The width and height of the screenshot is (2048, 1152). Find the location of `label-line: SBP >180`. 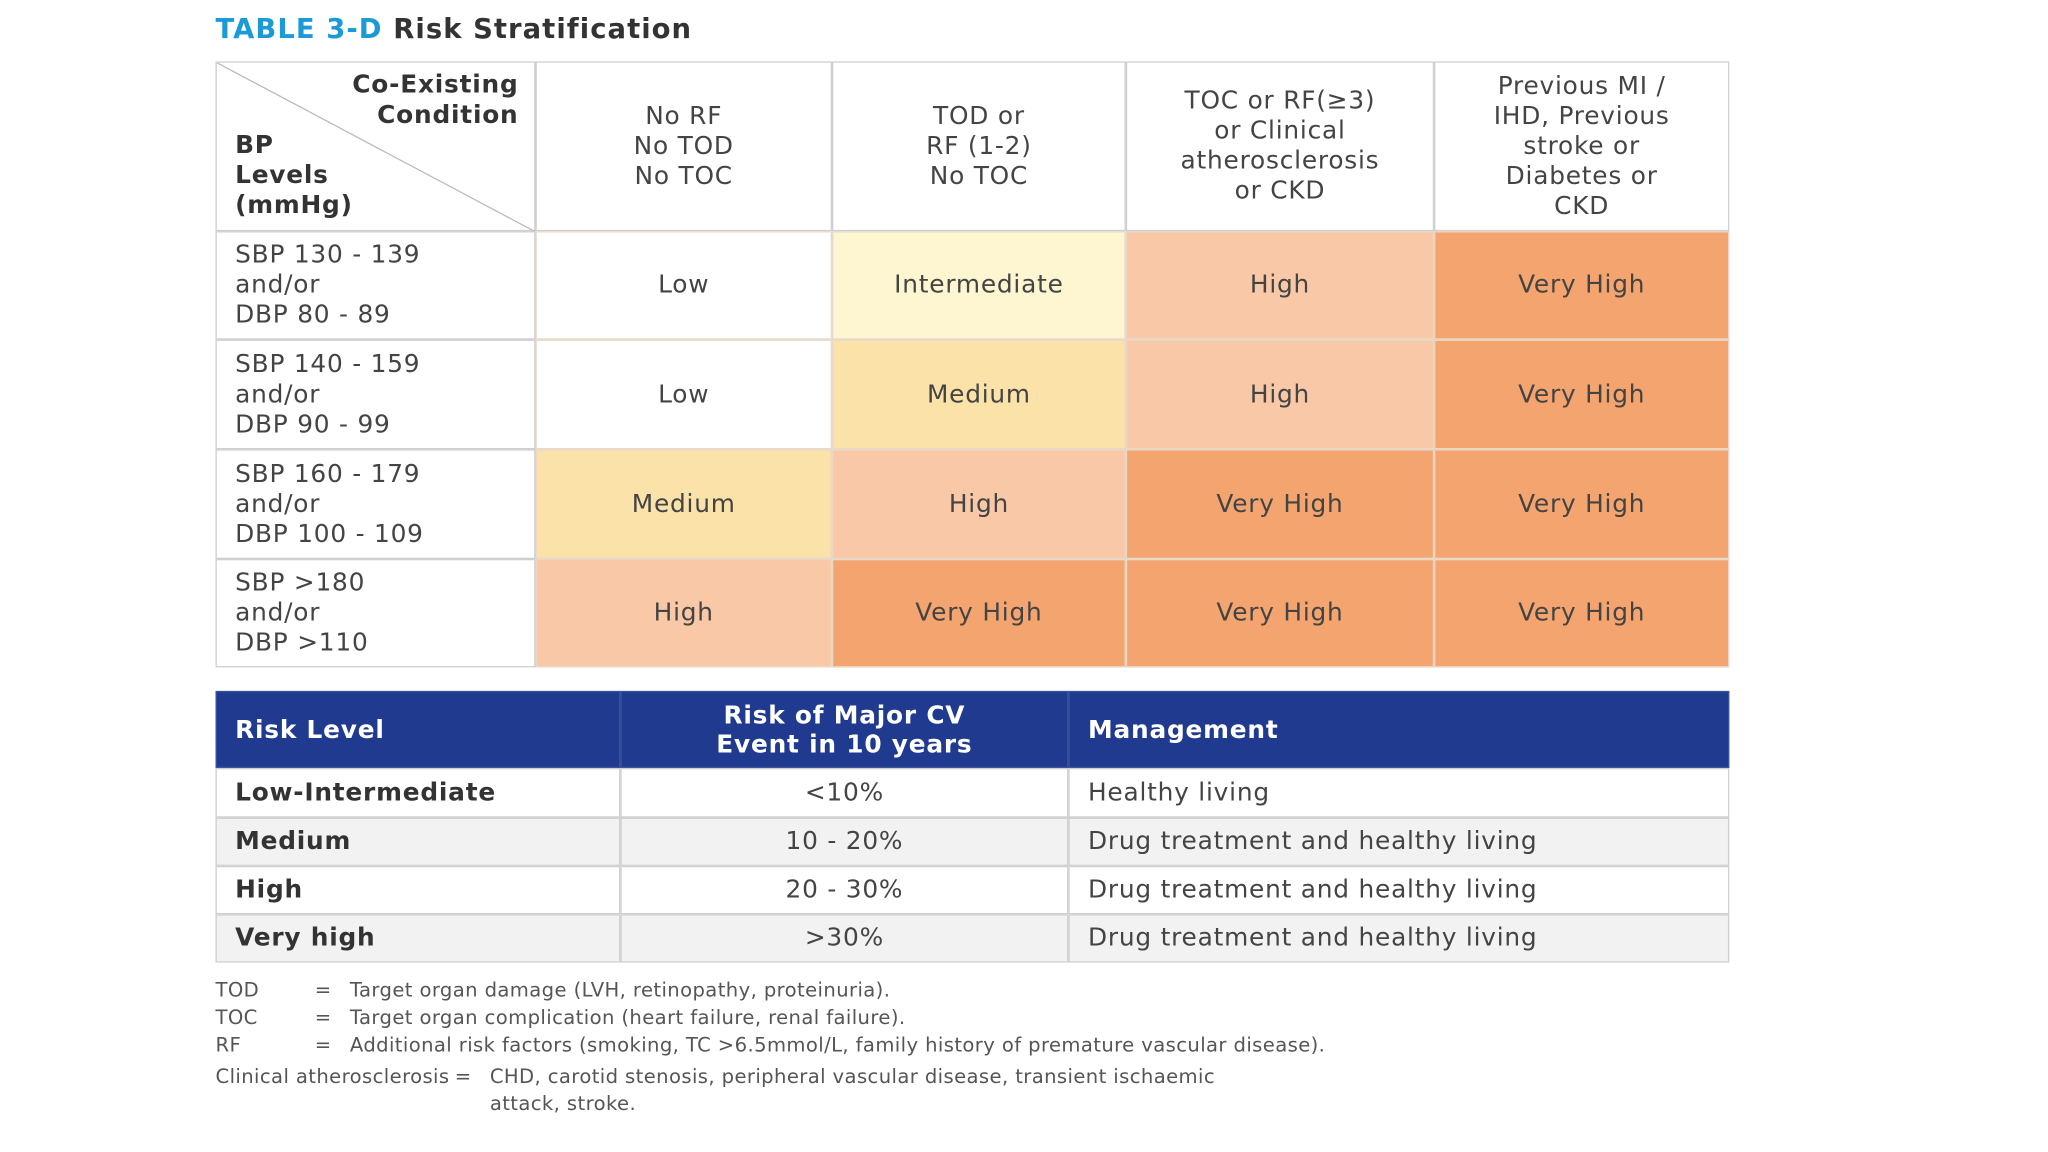

label-line: SBP >180 is located at coordinates (300, 582).